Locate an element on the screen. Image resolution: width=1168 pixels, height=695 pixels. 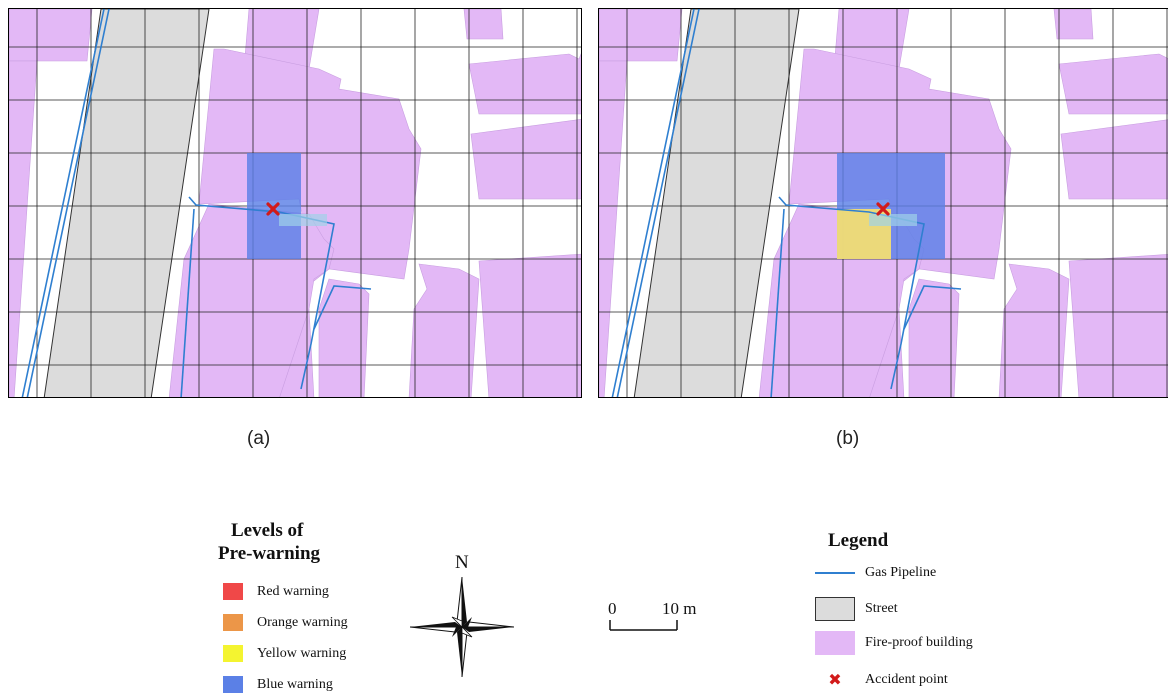
street-swatch is located at coordinates (835, 609).